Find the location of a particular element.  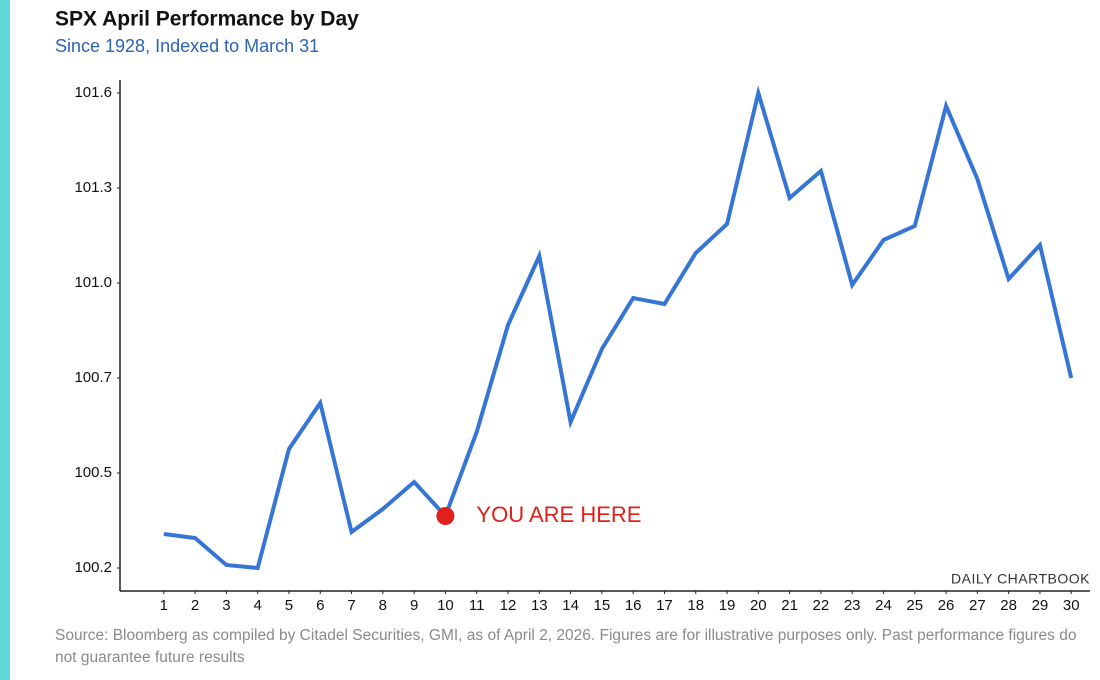

x-tick-label: 2 is located at coordinates (195, 605).